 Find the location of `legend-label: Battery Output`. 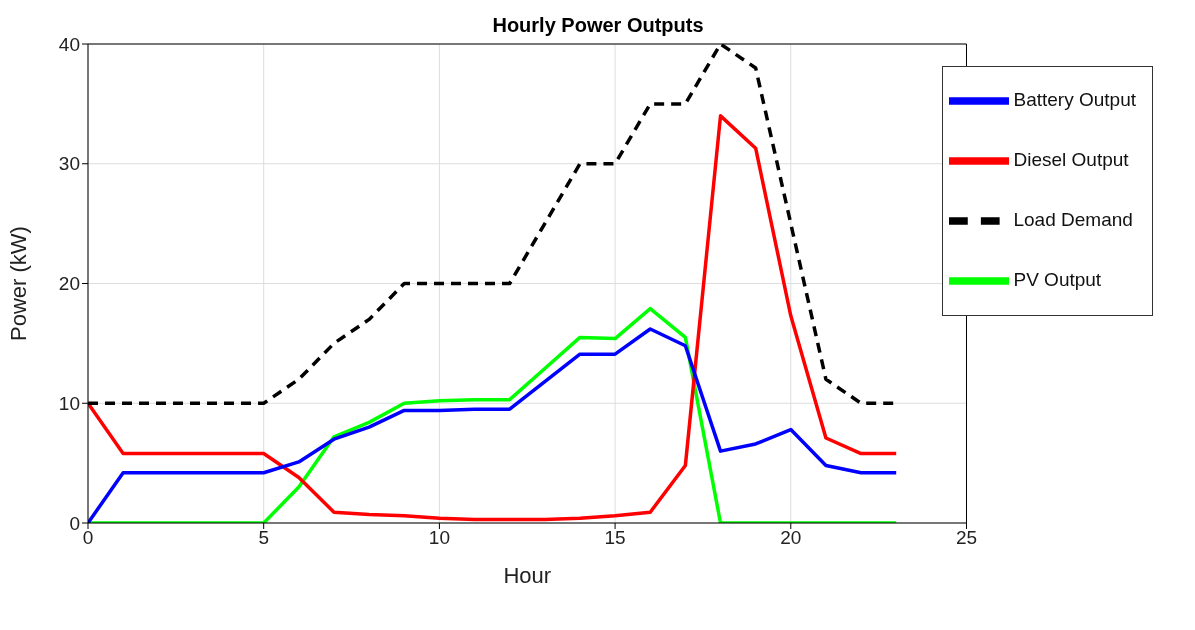

legend-label: Battery Output is located at coordinates (1074, 100).